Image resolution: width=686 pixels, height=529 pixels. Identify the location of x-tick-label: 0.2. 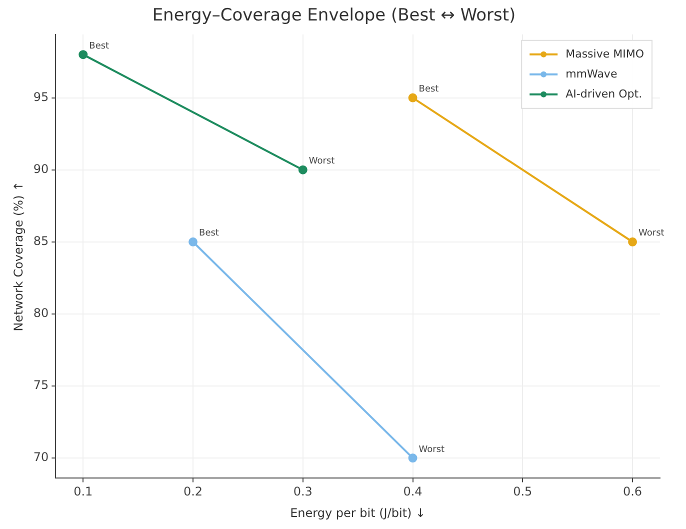
(193, 491).